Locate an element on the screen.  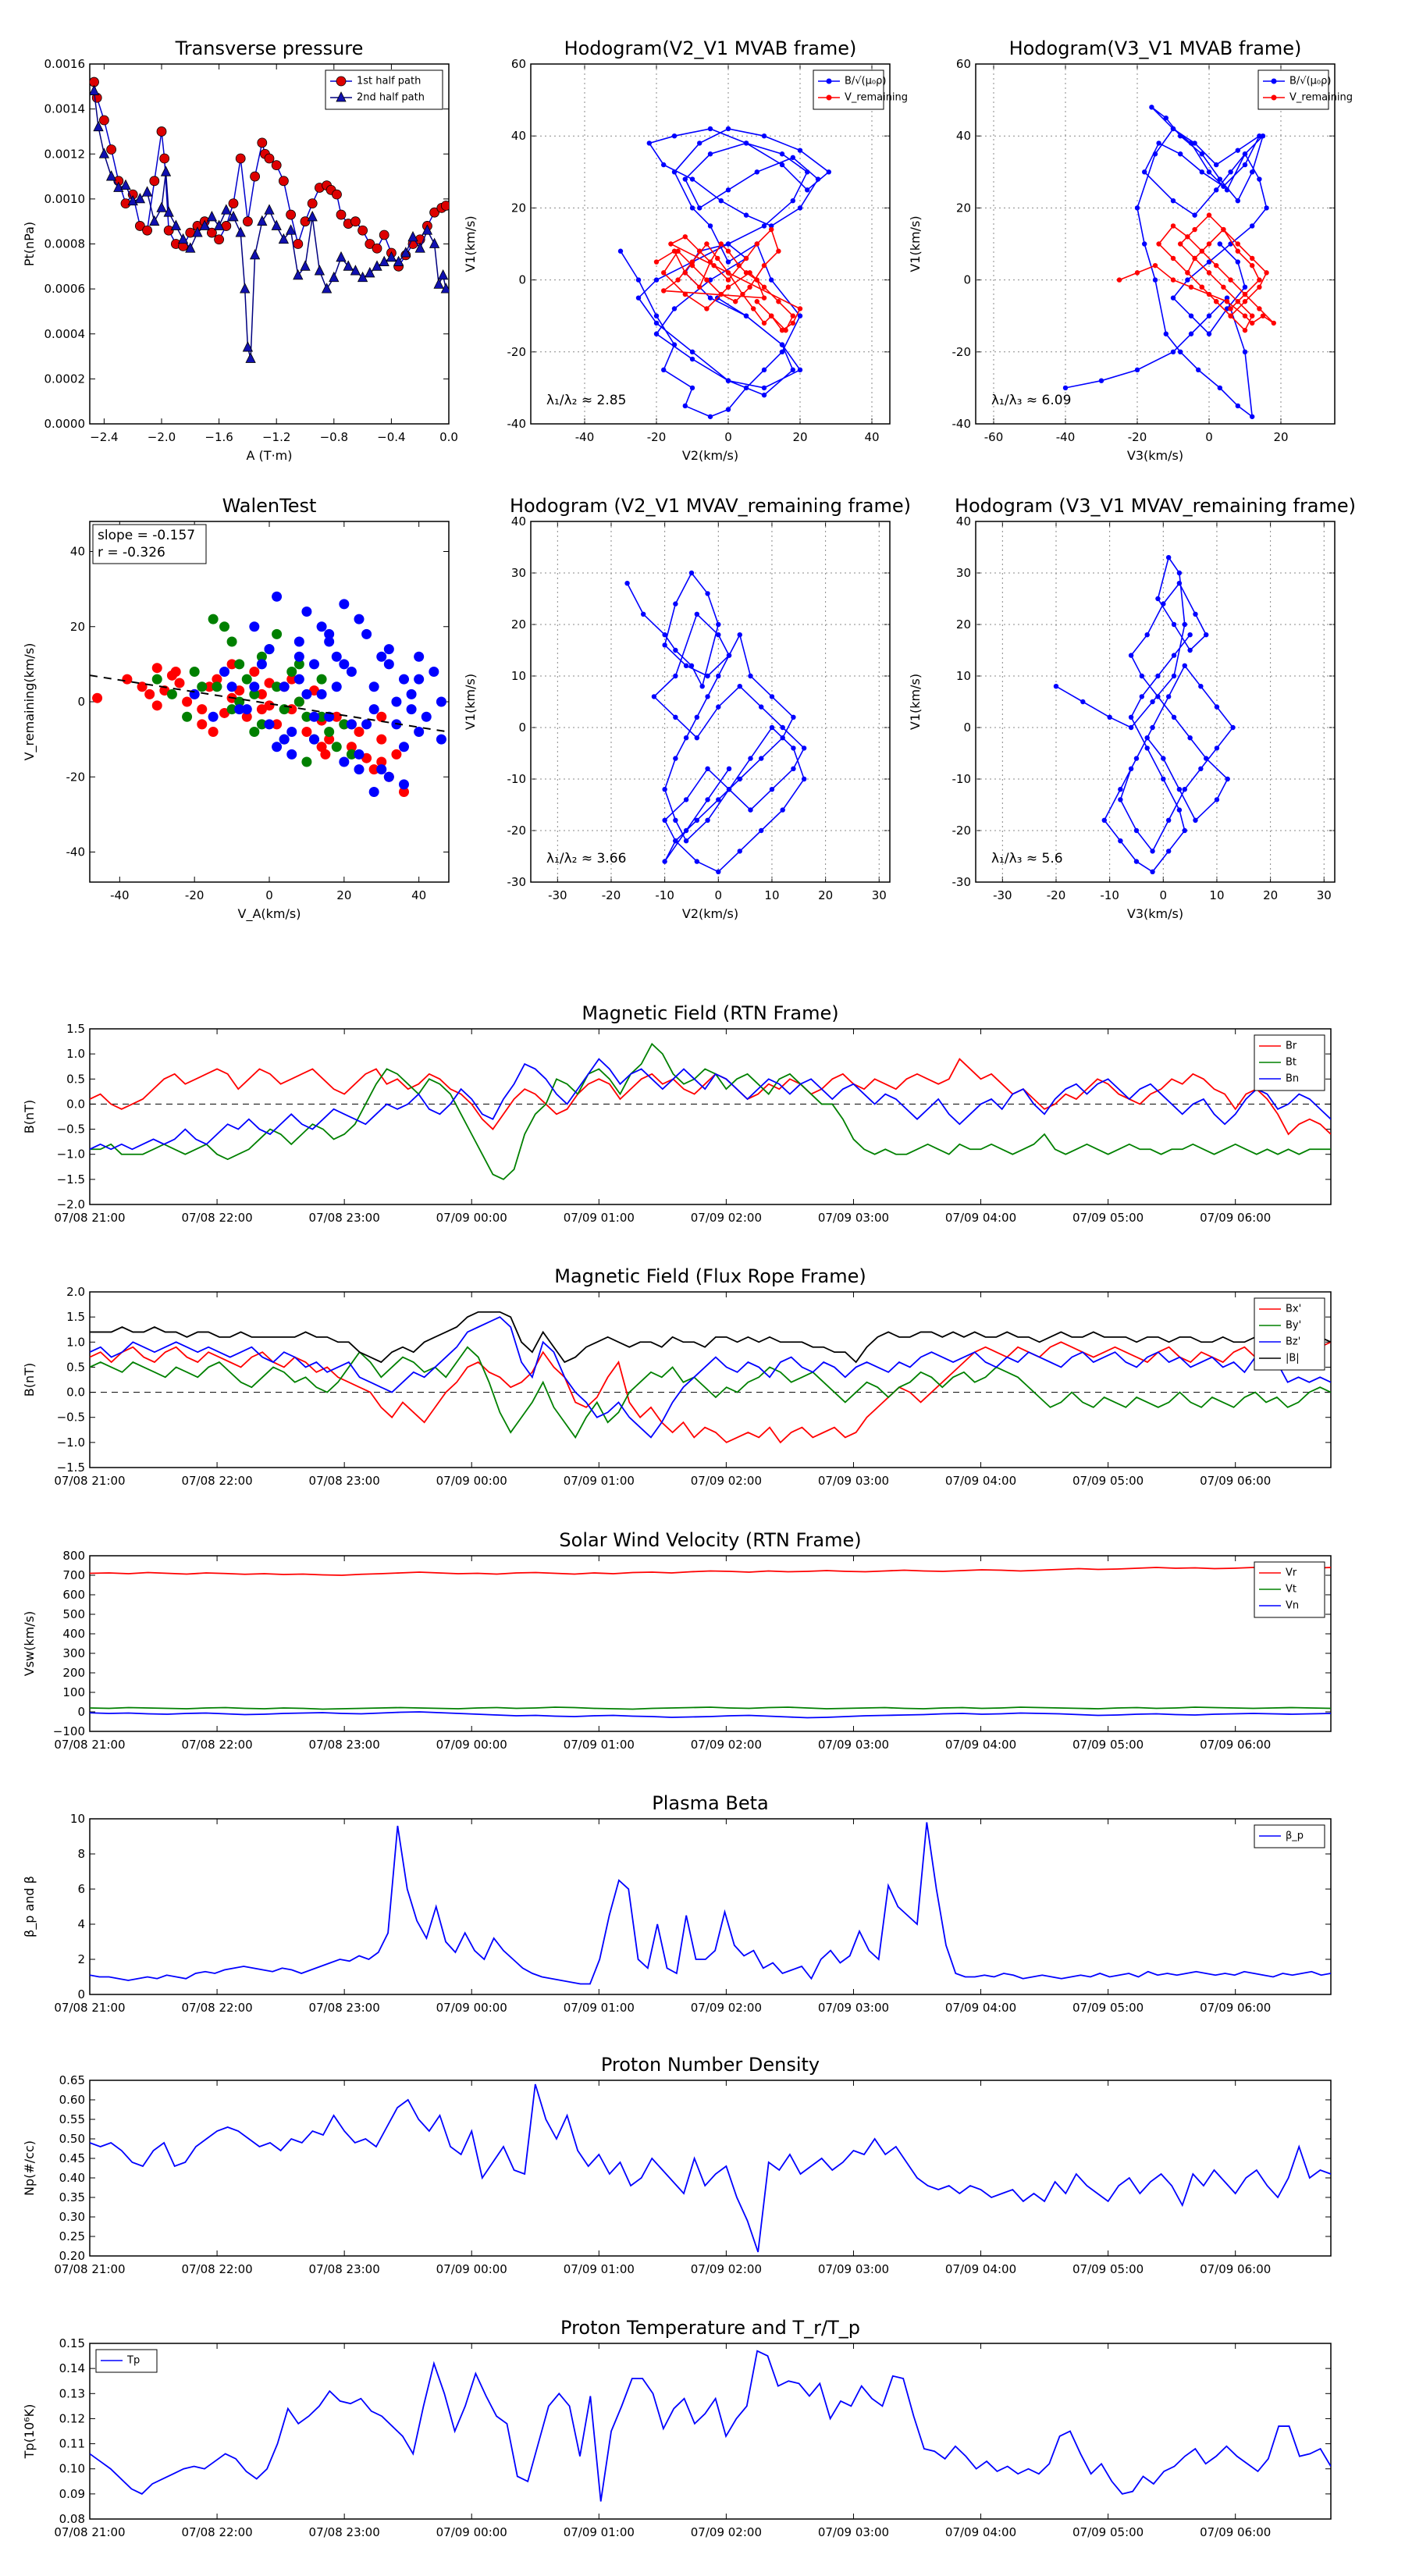
y-tick-label: 6 is located at coordinates (81, 1889).